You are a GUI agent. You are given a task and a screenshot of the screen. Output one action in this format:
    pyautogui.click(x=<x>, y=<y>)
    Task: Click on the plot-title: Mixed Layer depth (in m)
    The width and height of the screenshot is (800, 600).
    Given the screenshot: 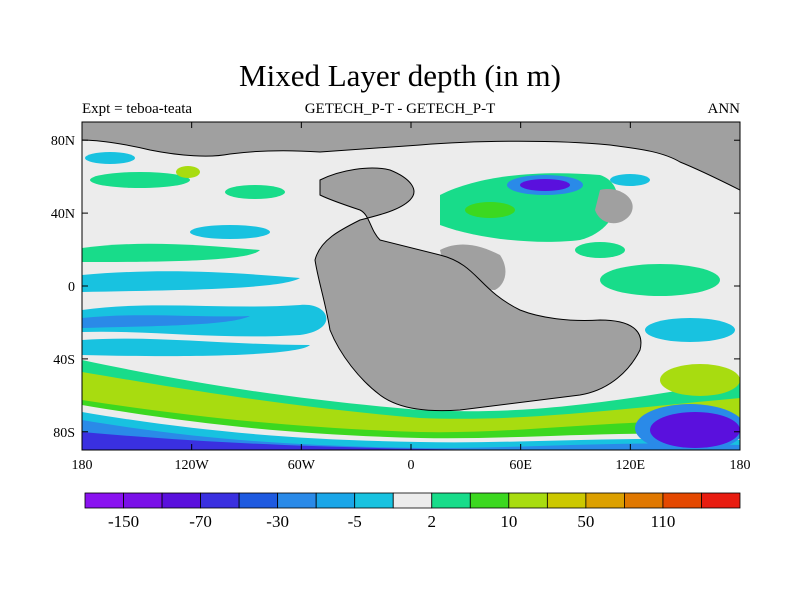 What is the action you would take?
    pyautogui.click(x=400, y=75)
    